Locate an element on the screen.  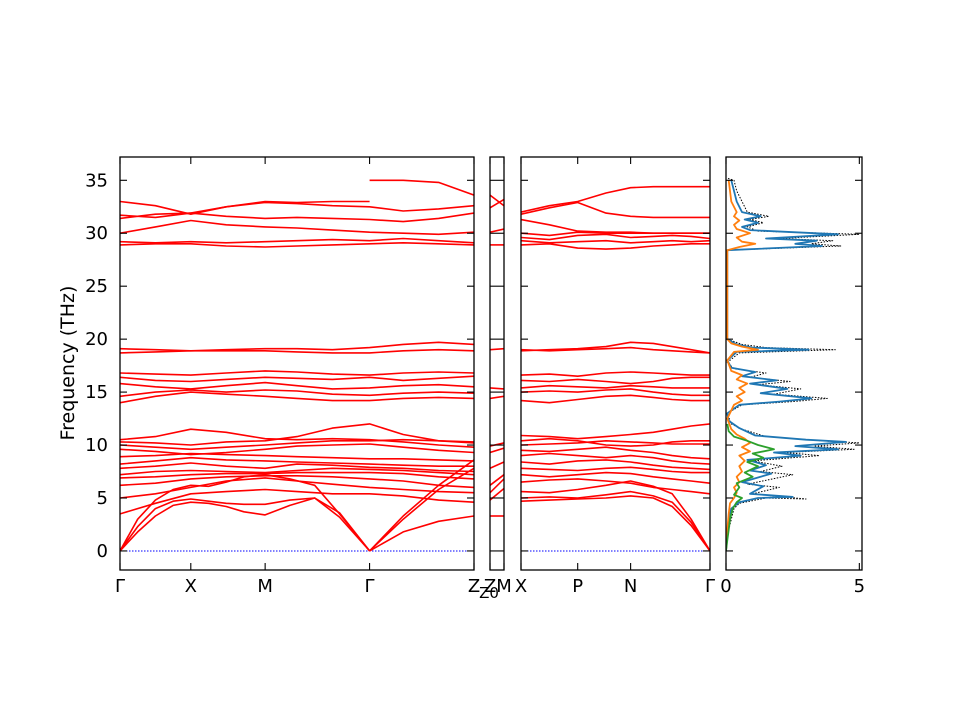
y-tick-label: 25 is located at coordinates (96, 286).